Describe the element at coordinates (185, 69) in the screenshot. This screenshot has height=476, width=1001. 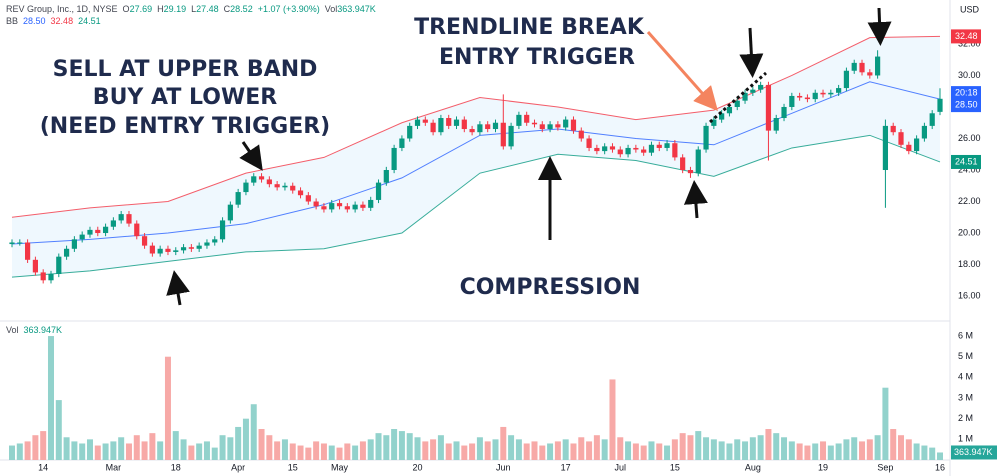
I see `annotation: SELL AT UPPER BAND` at that location.